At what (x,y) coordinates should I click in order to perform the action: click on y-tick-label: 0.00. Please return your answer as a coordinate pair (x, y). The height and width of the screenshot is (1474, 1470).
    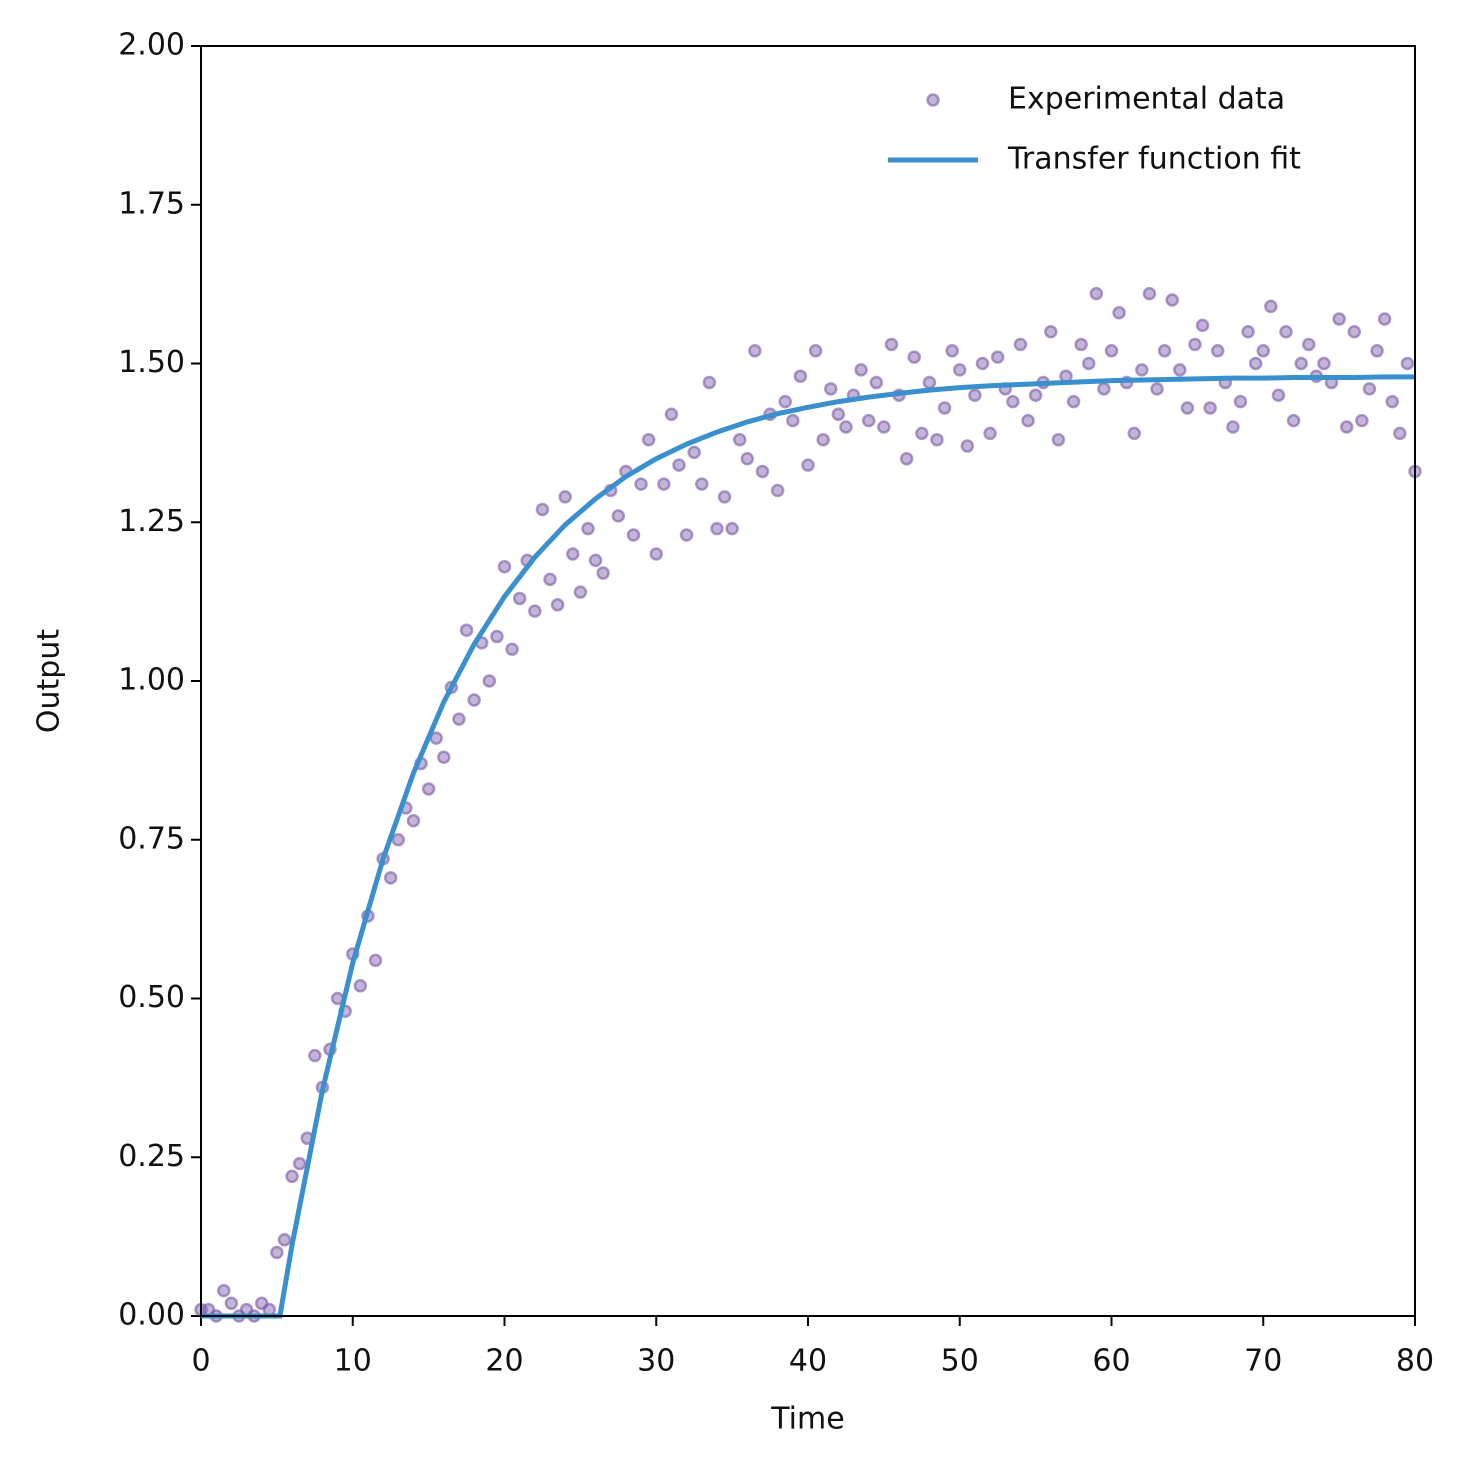
    Looking at the image, I should click on (151, 1315).